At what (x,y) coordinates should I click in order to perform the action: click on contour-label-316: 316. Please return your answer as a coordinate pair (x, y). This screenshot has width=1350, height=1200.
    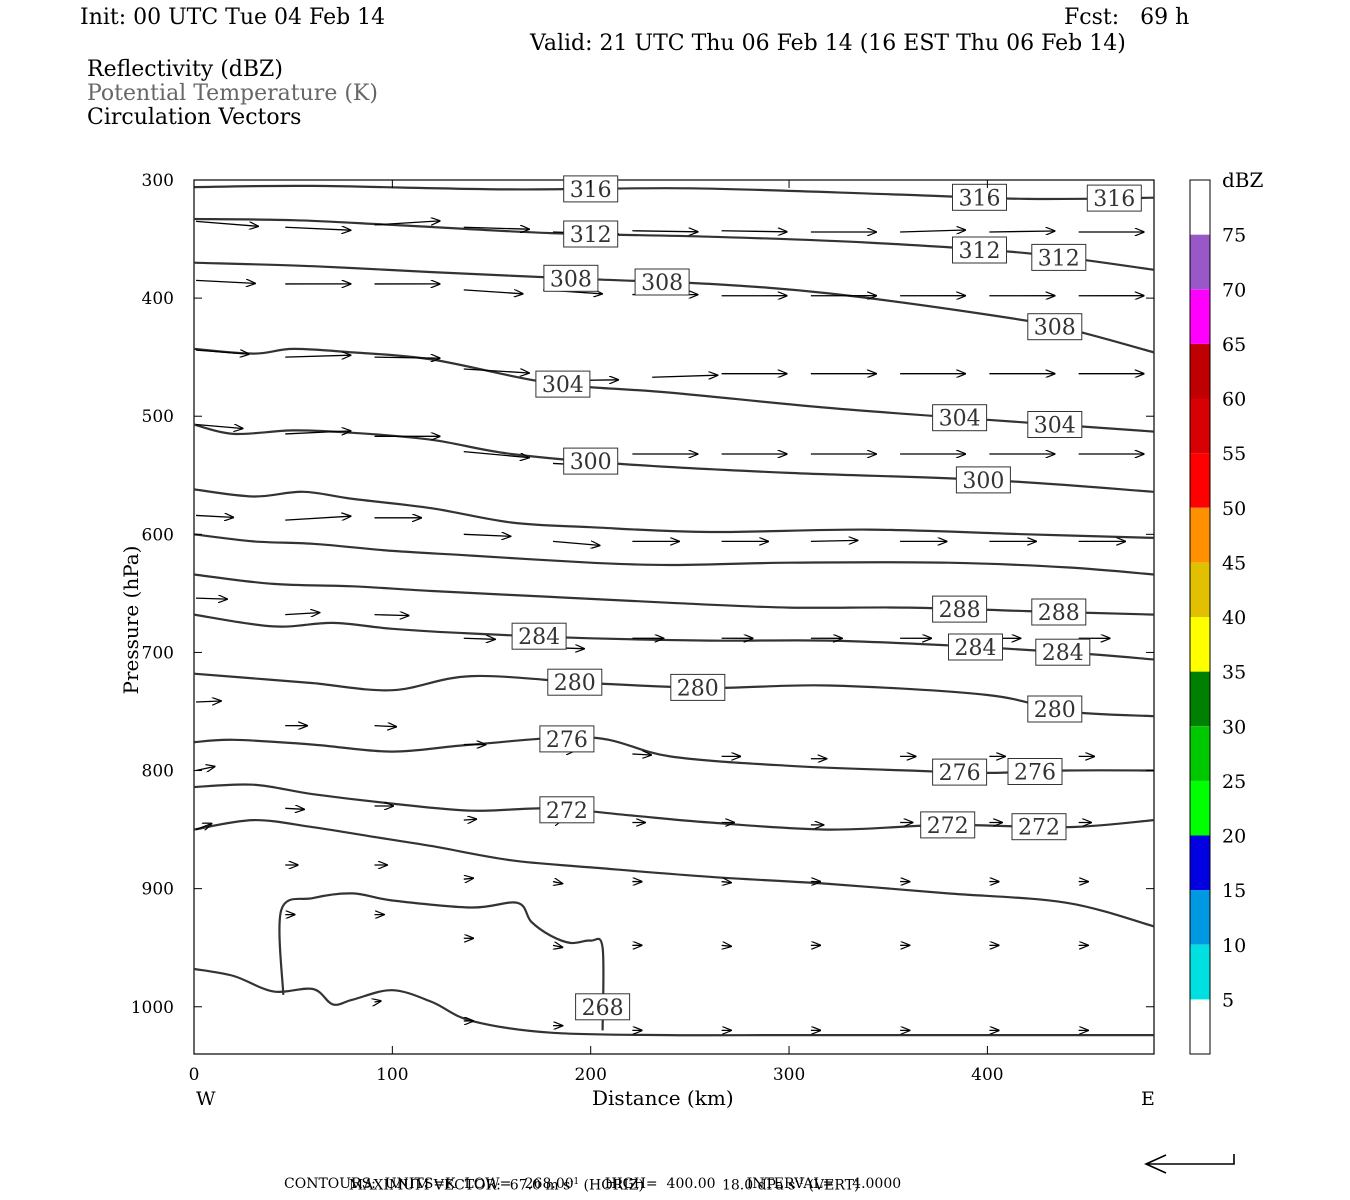
    Looking at the image, I should click on (1114, 198).